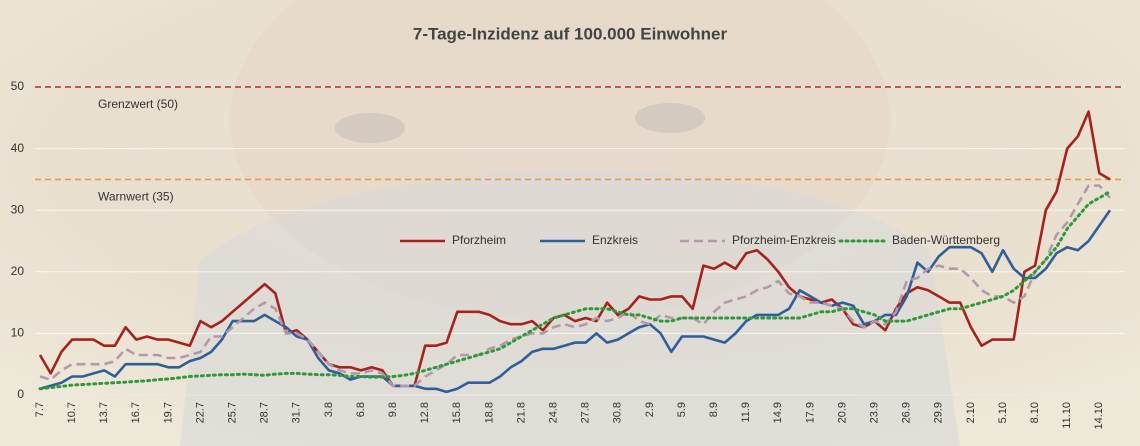 The height and width of the screenshot is (446, 1140). What do you see at coordinates (18, 86) in the screenshot?
I see `y-tick-label: 50` at bounding box center [18, 86].